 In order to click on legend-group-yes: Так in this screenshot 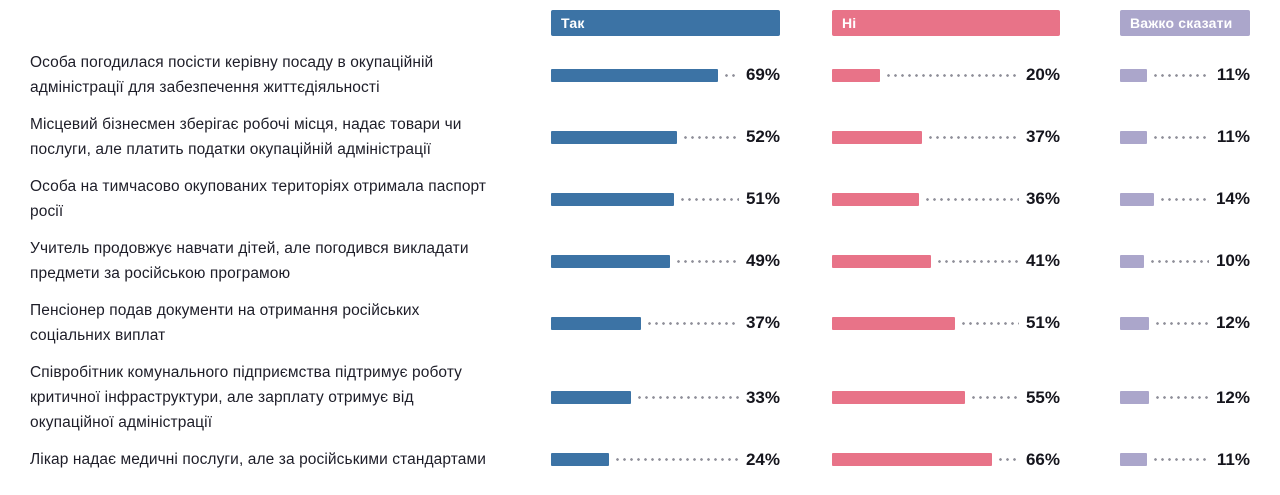, I will do `click(665, 23)`.